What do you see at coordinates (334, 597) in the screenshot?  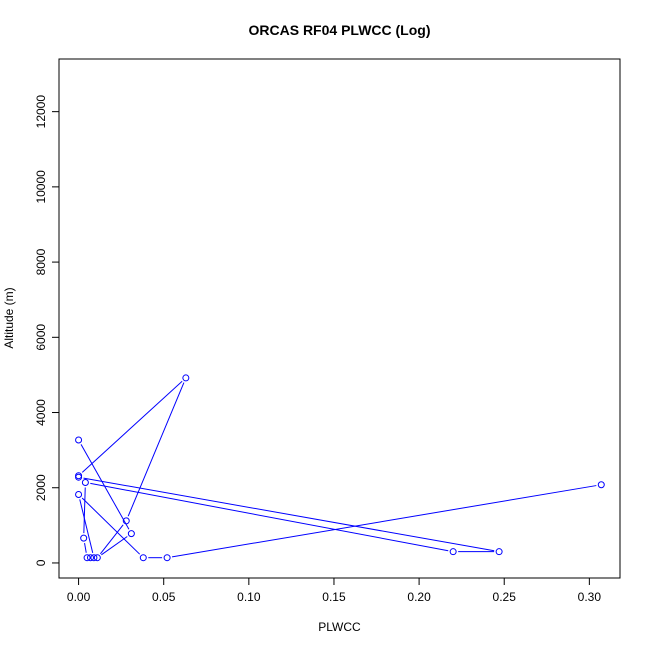 I see `x-tick-label: 0.15` at bounding box center [334, 597].